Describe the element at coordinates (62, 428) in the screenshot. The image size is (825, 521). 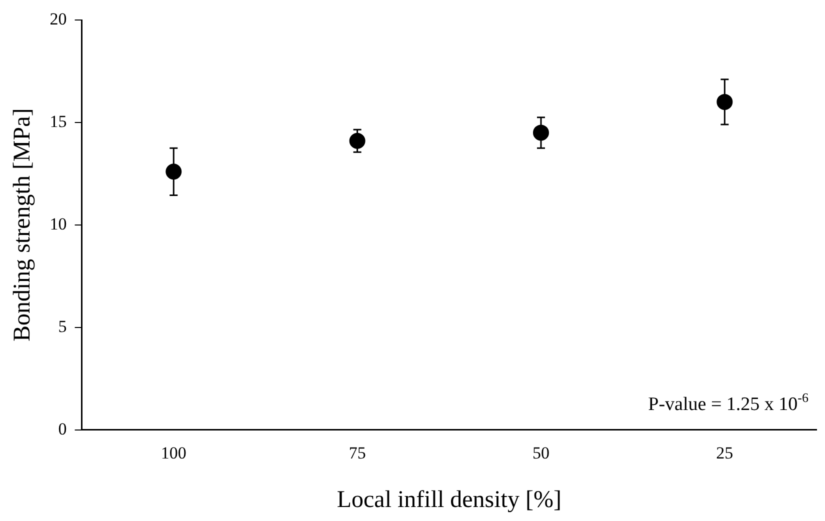
I see `y-tick-label: 0` at that location.